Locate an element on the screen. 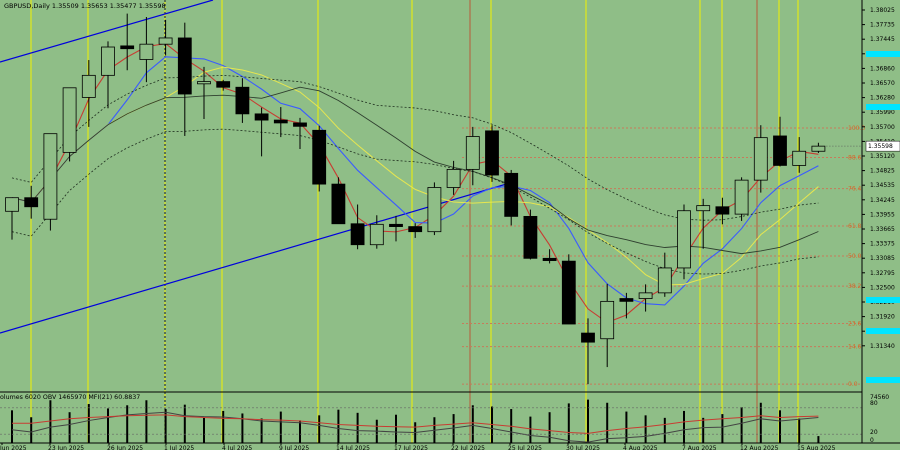  price-tick-label: 1.33085 is located at coordinates (882, 258).